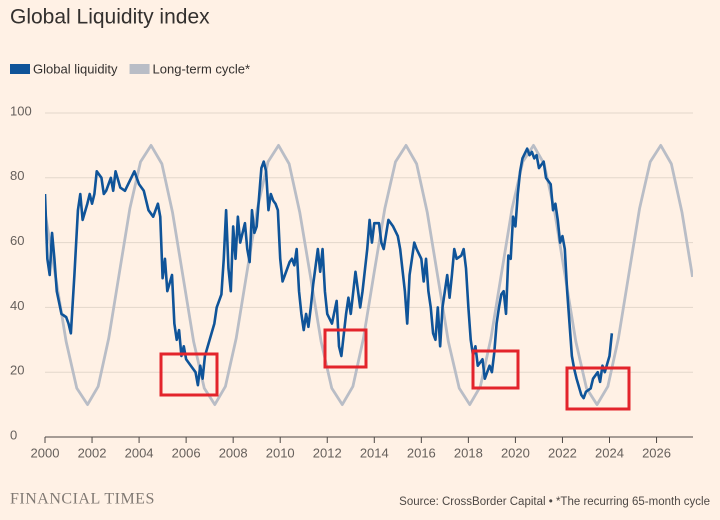 The image size is (720, 520). I want to click on y-tick-label: 60, so click(17, 240).